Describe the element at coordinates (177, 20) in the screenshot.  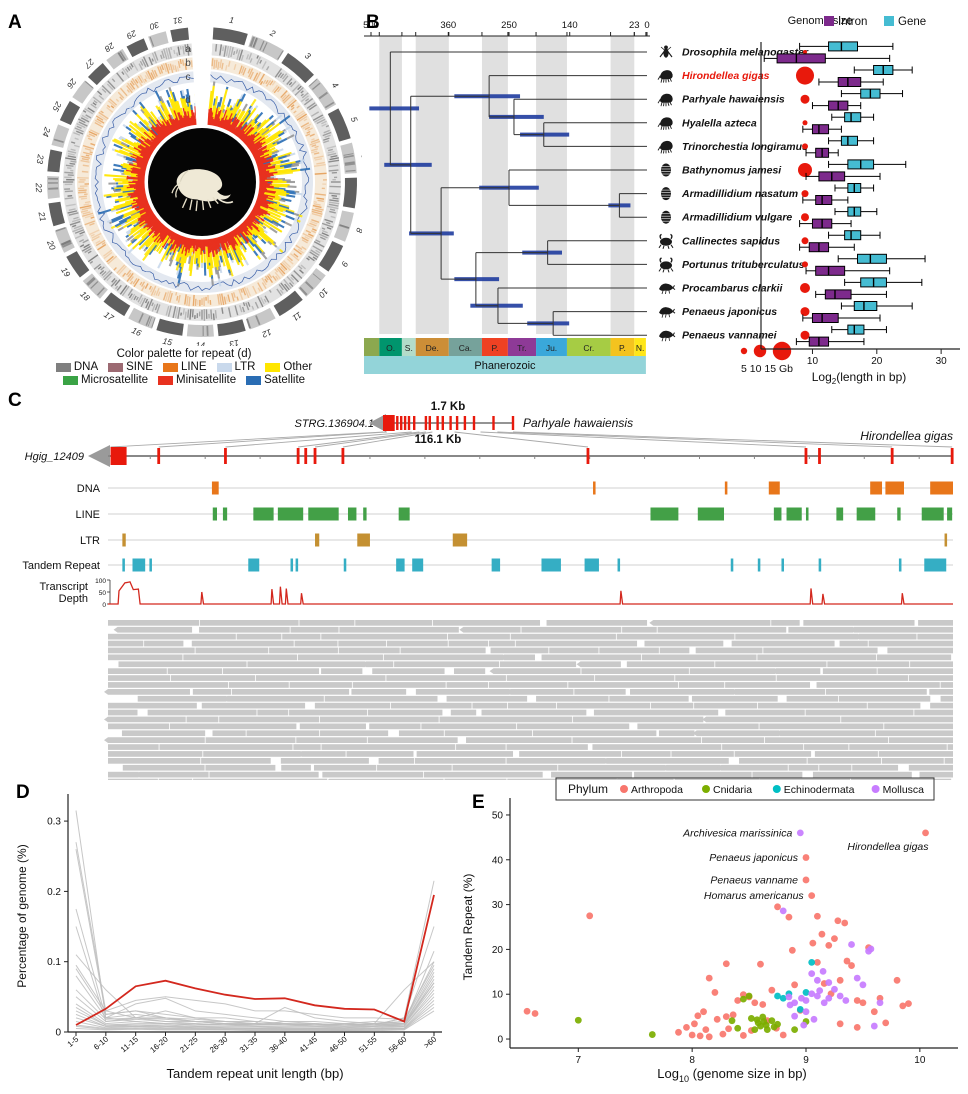
I see `svg-text: 31` at that location.